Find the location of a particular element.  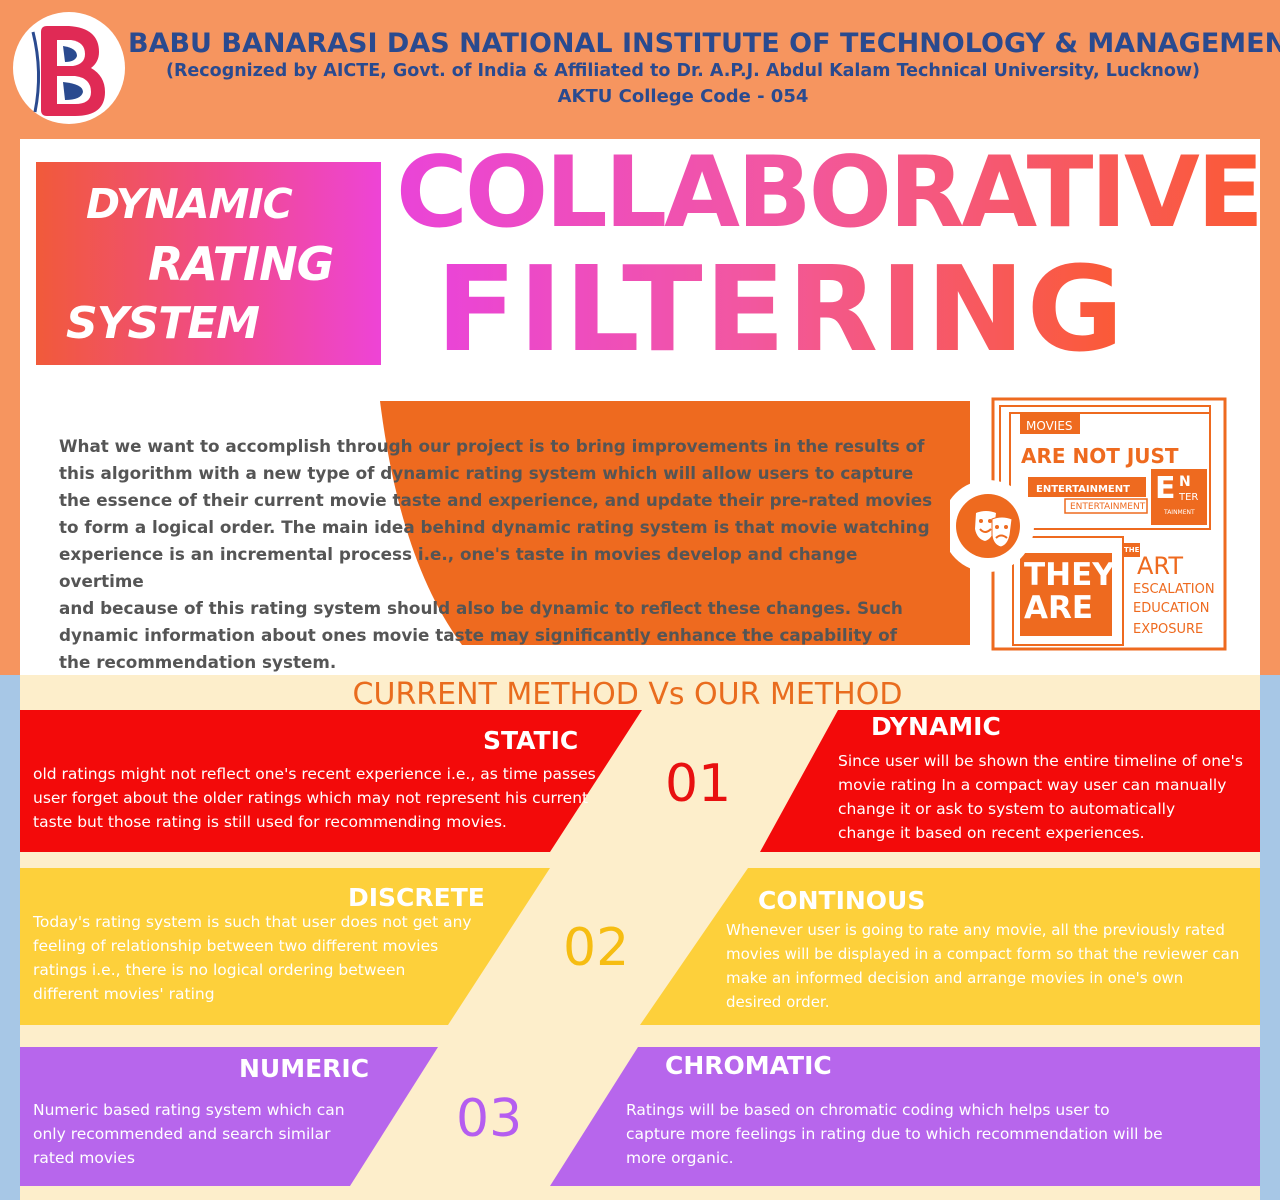

row-3-current-label: NUMERIC is located at coordinates (304, 1068).